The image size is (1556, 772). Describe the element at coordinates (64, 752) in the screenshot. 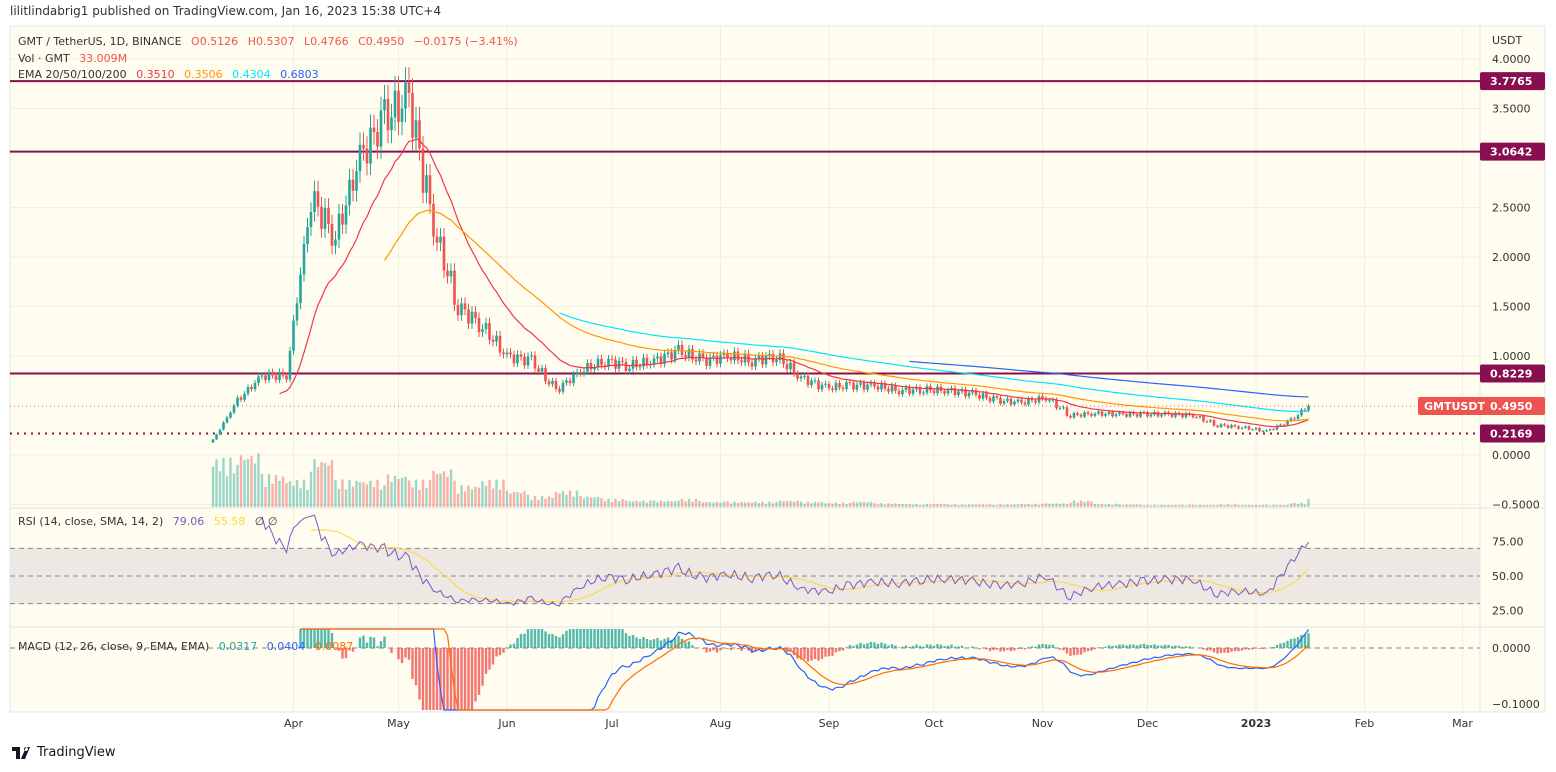

I see `tradingview-logo: TradingView` at that location.